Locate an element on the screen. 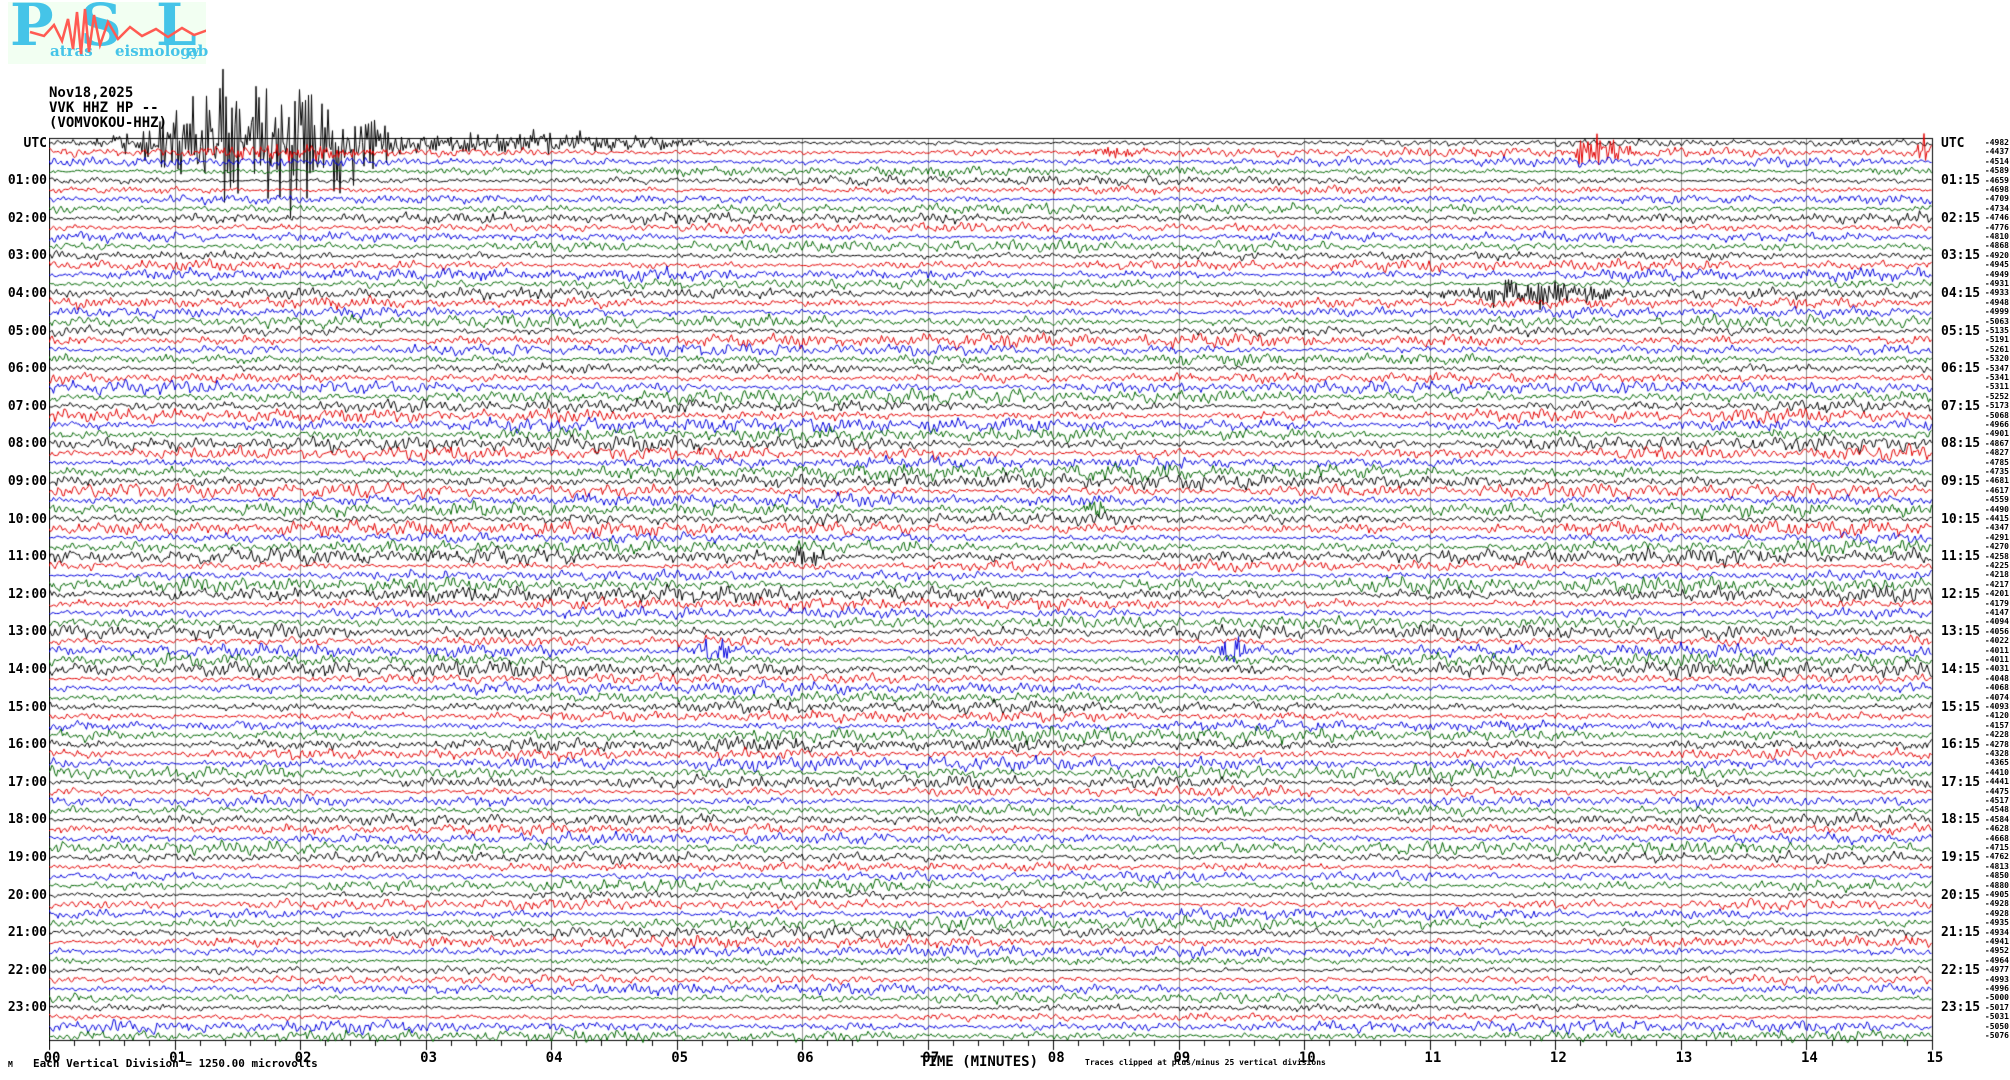 The image size is (2010, 1080). trace-offset-value: -4901 is located at coordinates (1996, 434).